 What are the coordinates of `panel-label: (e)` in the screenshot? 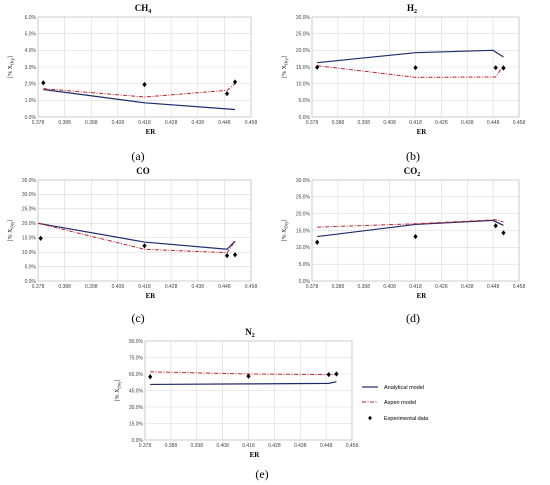 It's located at (261, 474).